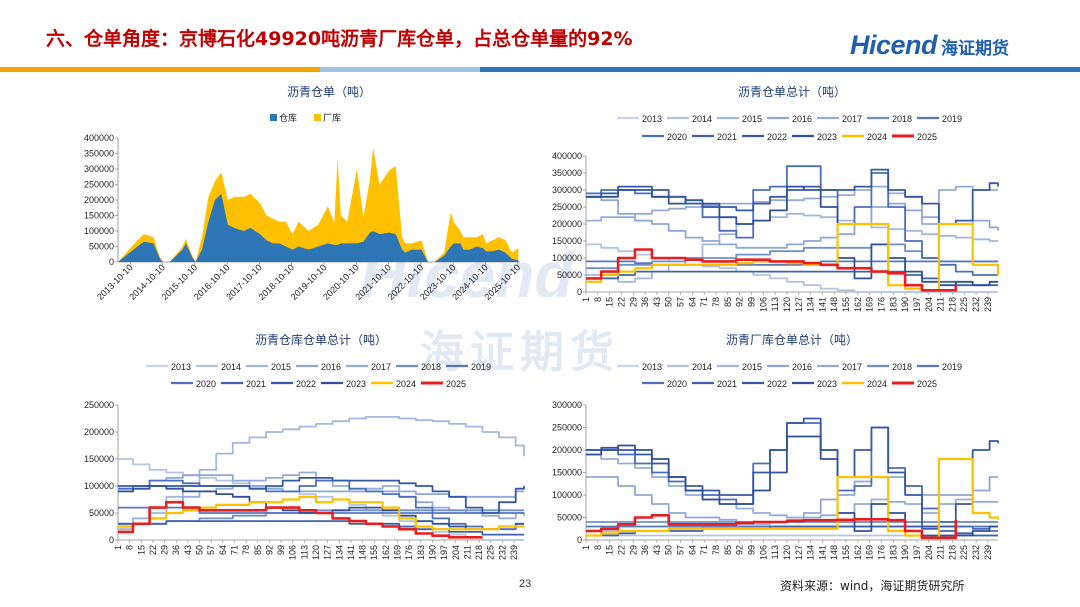  Describe the element at coordinates (386, 552) in the screenshot. I see `warehouse-xtick-label: 162` at that location.